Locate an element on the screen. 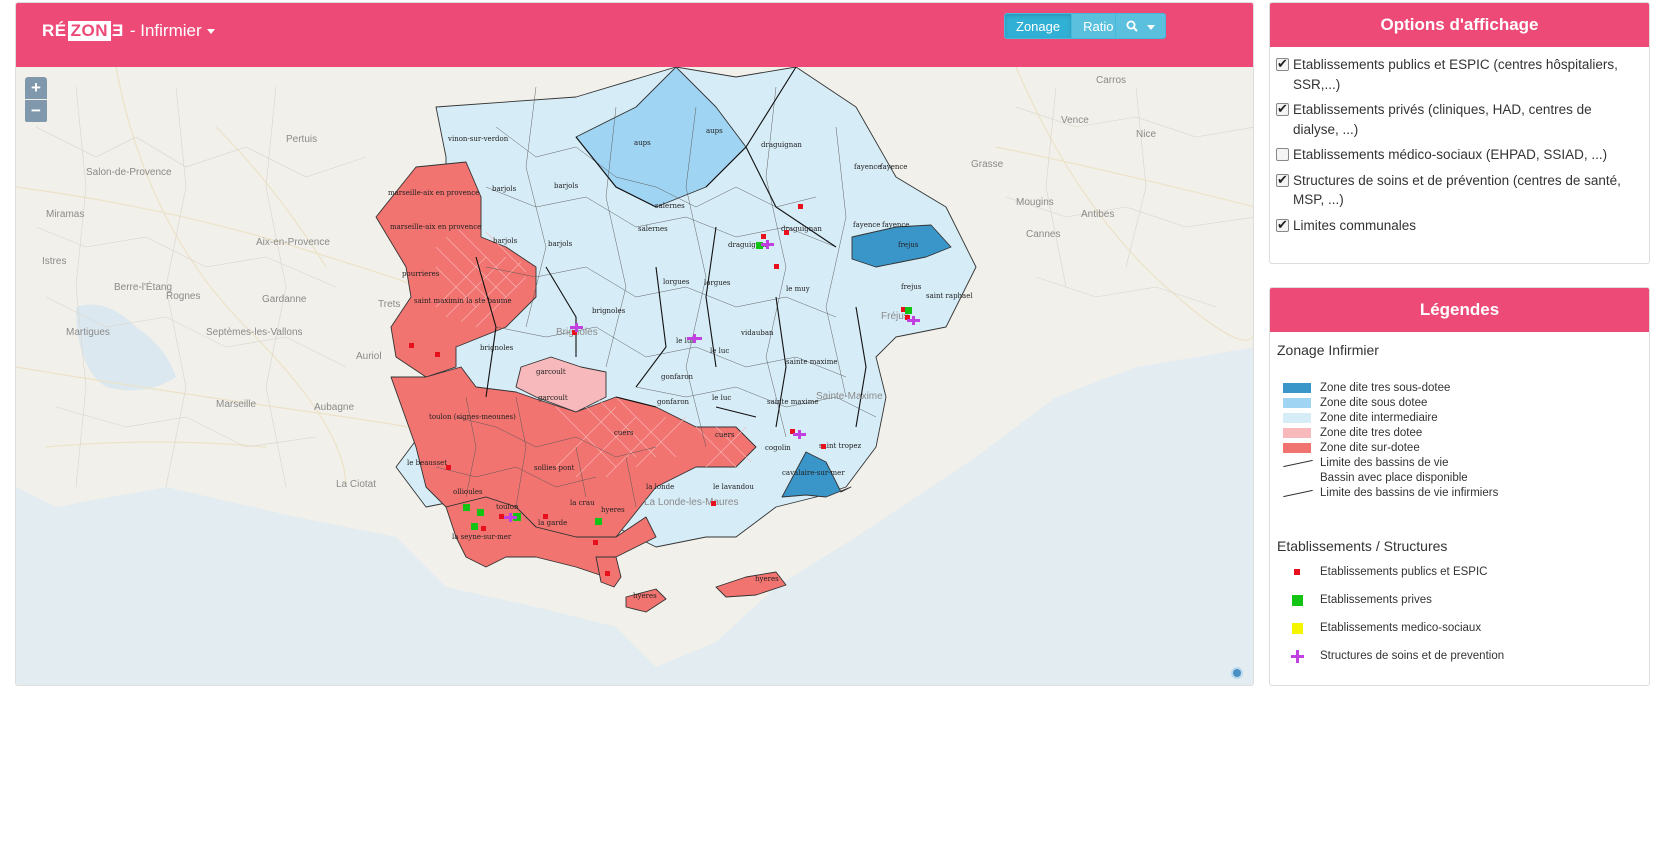 This screenshot has height=843, width=1679. map-attribution-icon is located at coordinates (1237, 673).